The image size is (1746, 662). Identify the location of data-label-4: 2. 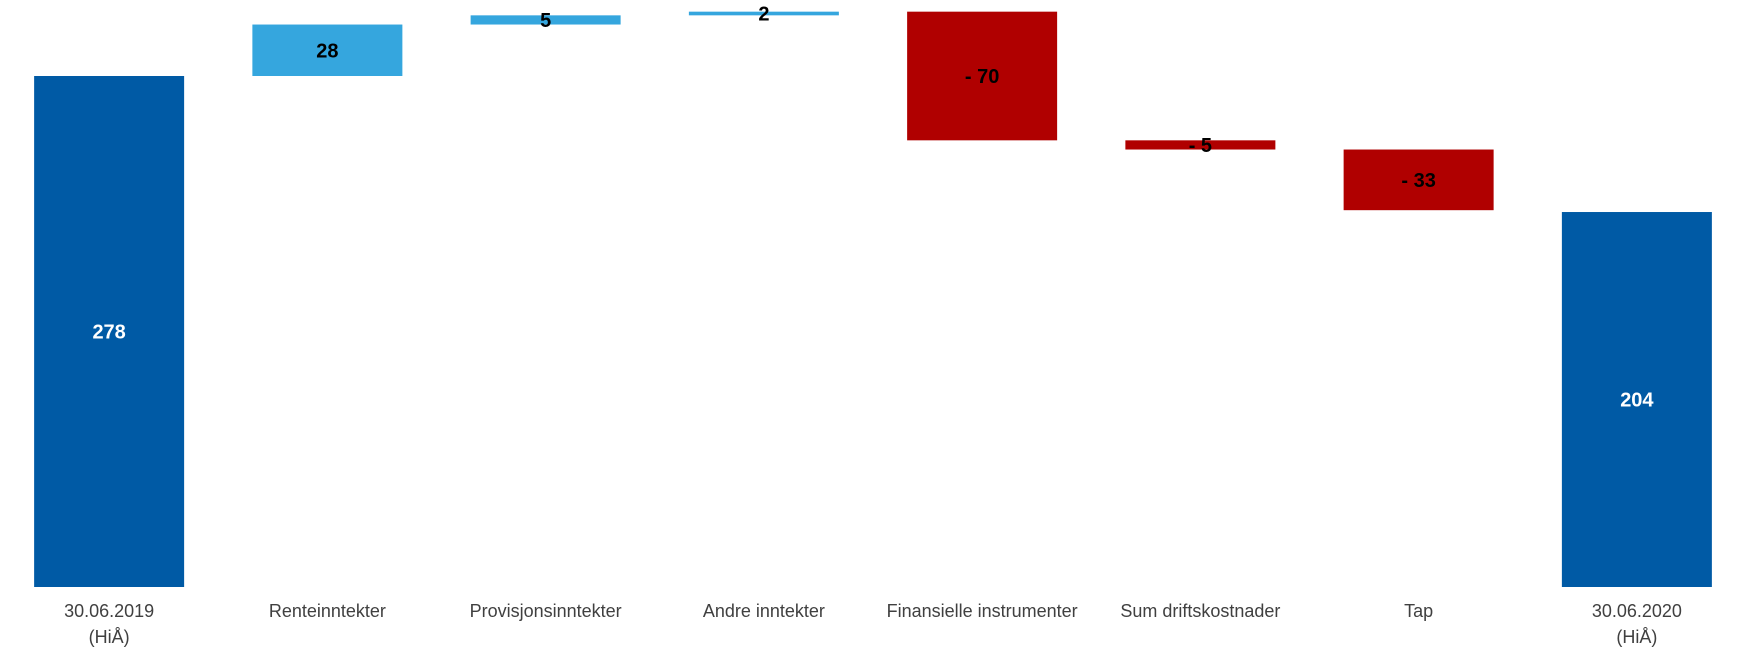
(763, 15).